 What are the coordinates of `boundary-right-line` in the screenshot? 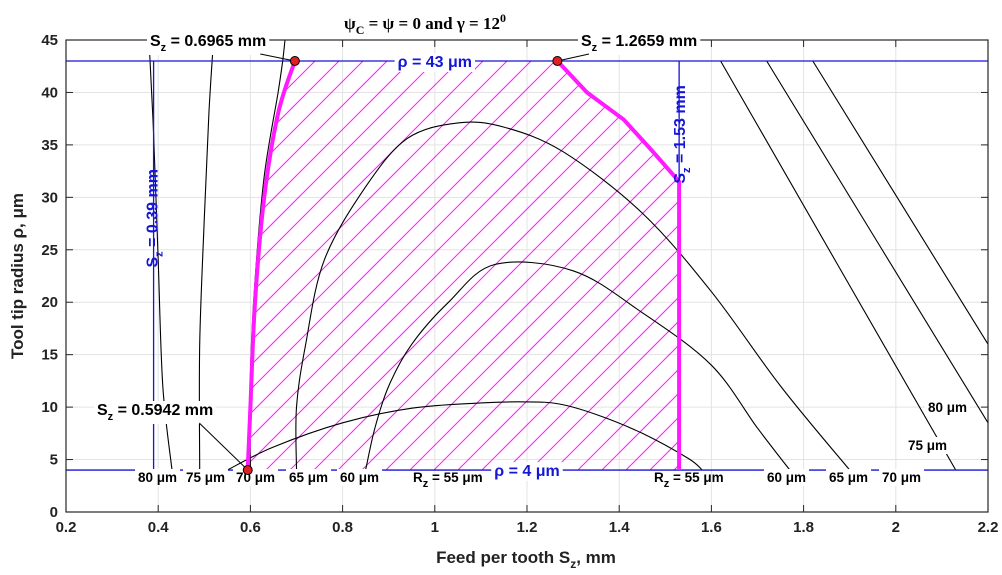 It's located at (618, 264).